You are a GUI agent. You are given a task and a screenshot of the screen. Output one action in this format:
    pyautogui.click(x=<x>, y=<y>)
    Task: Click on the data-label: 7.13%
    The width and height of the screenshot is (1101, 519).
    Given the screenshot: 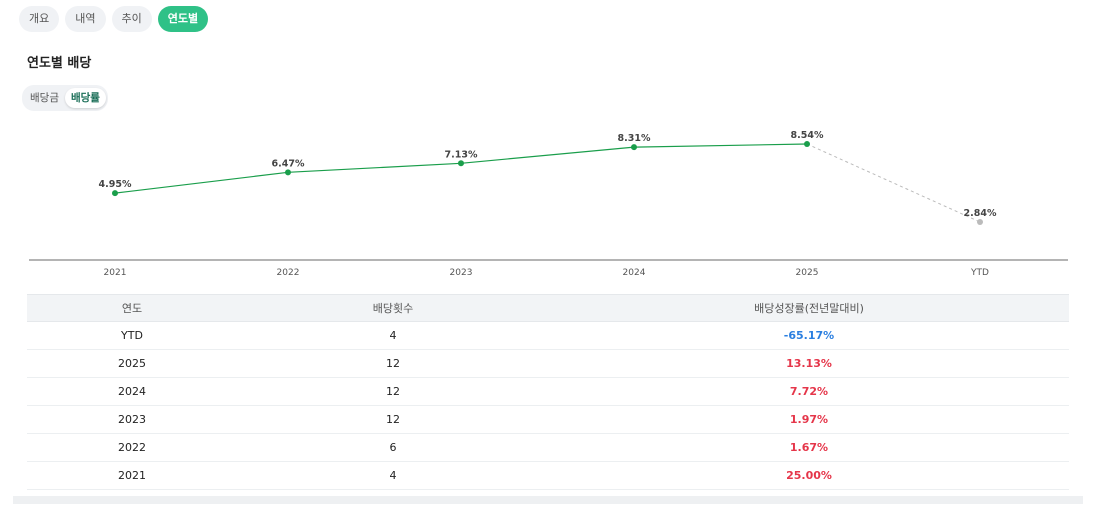 What is the action you would take?
    pyautogui.click(x=461, y=154)
    